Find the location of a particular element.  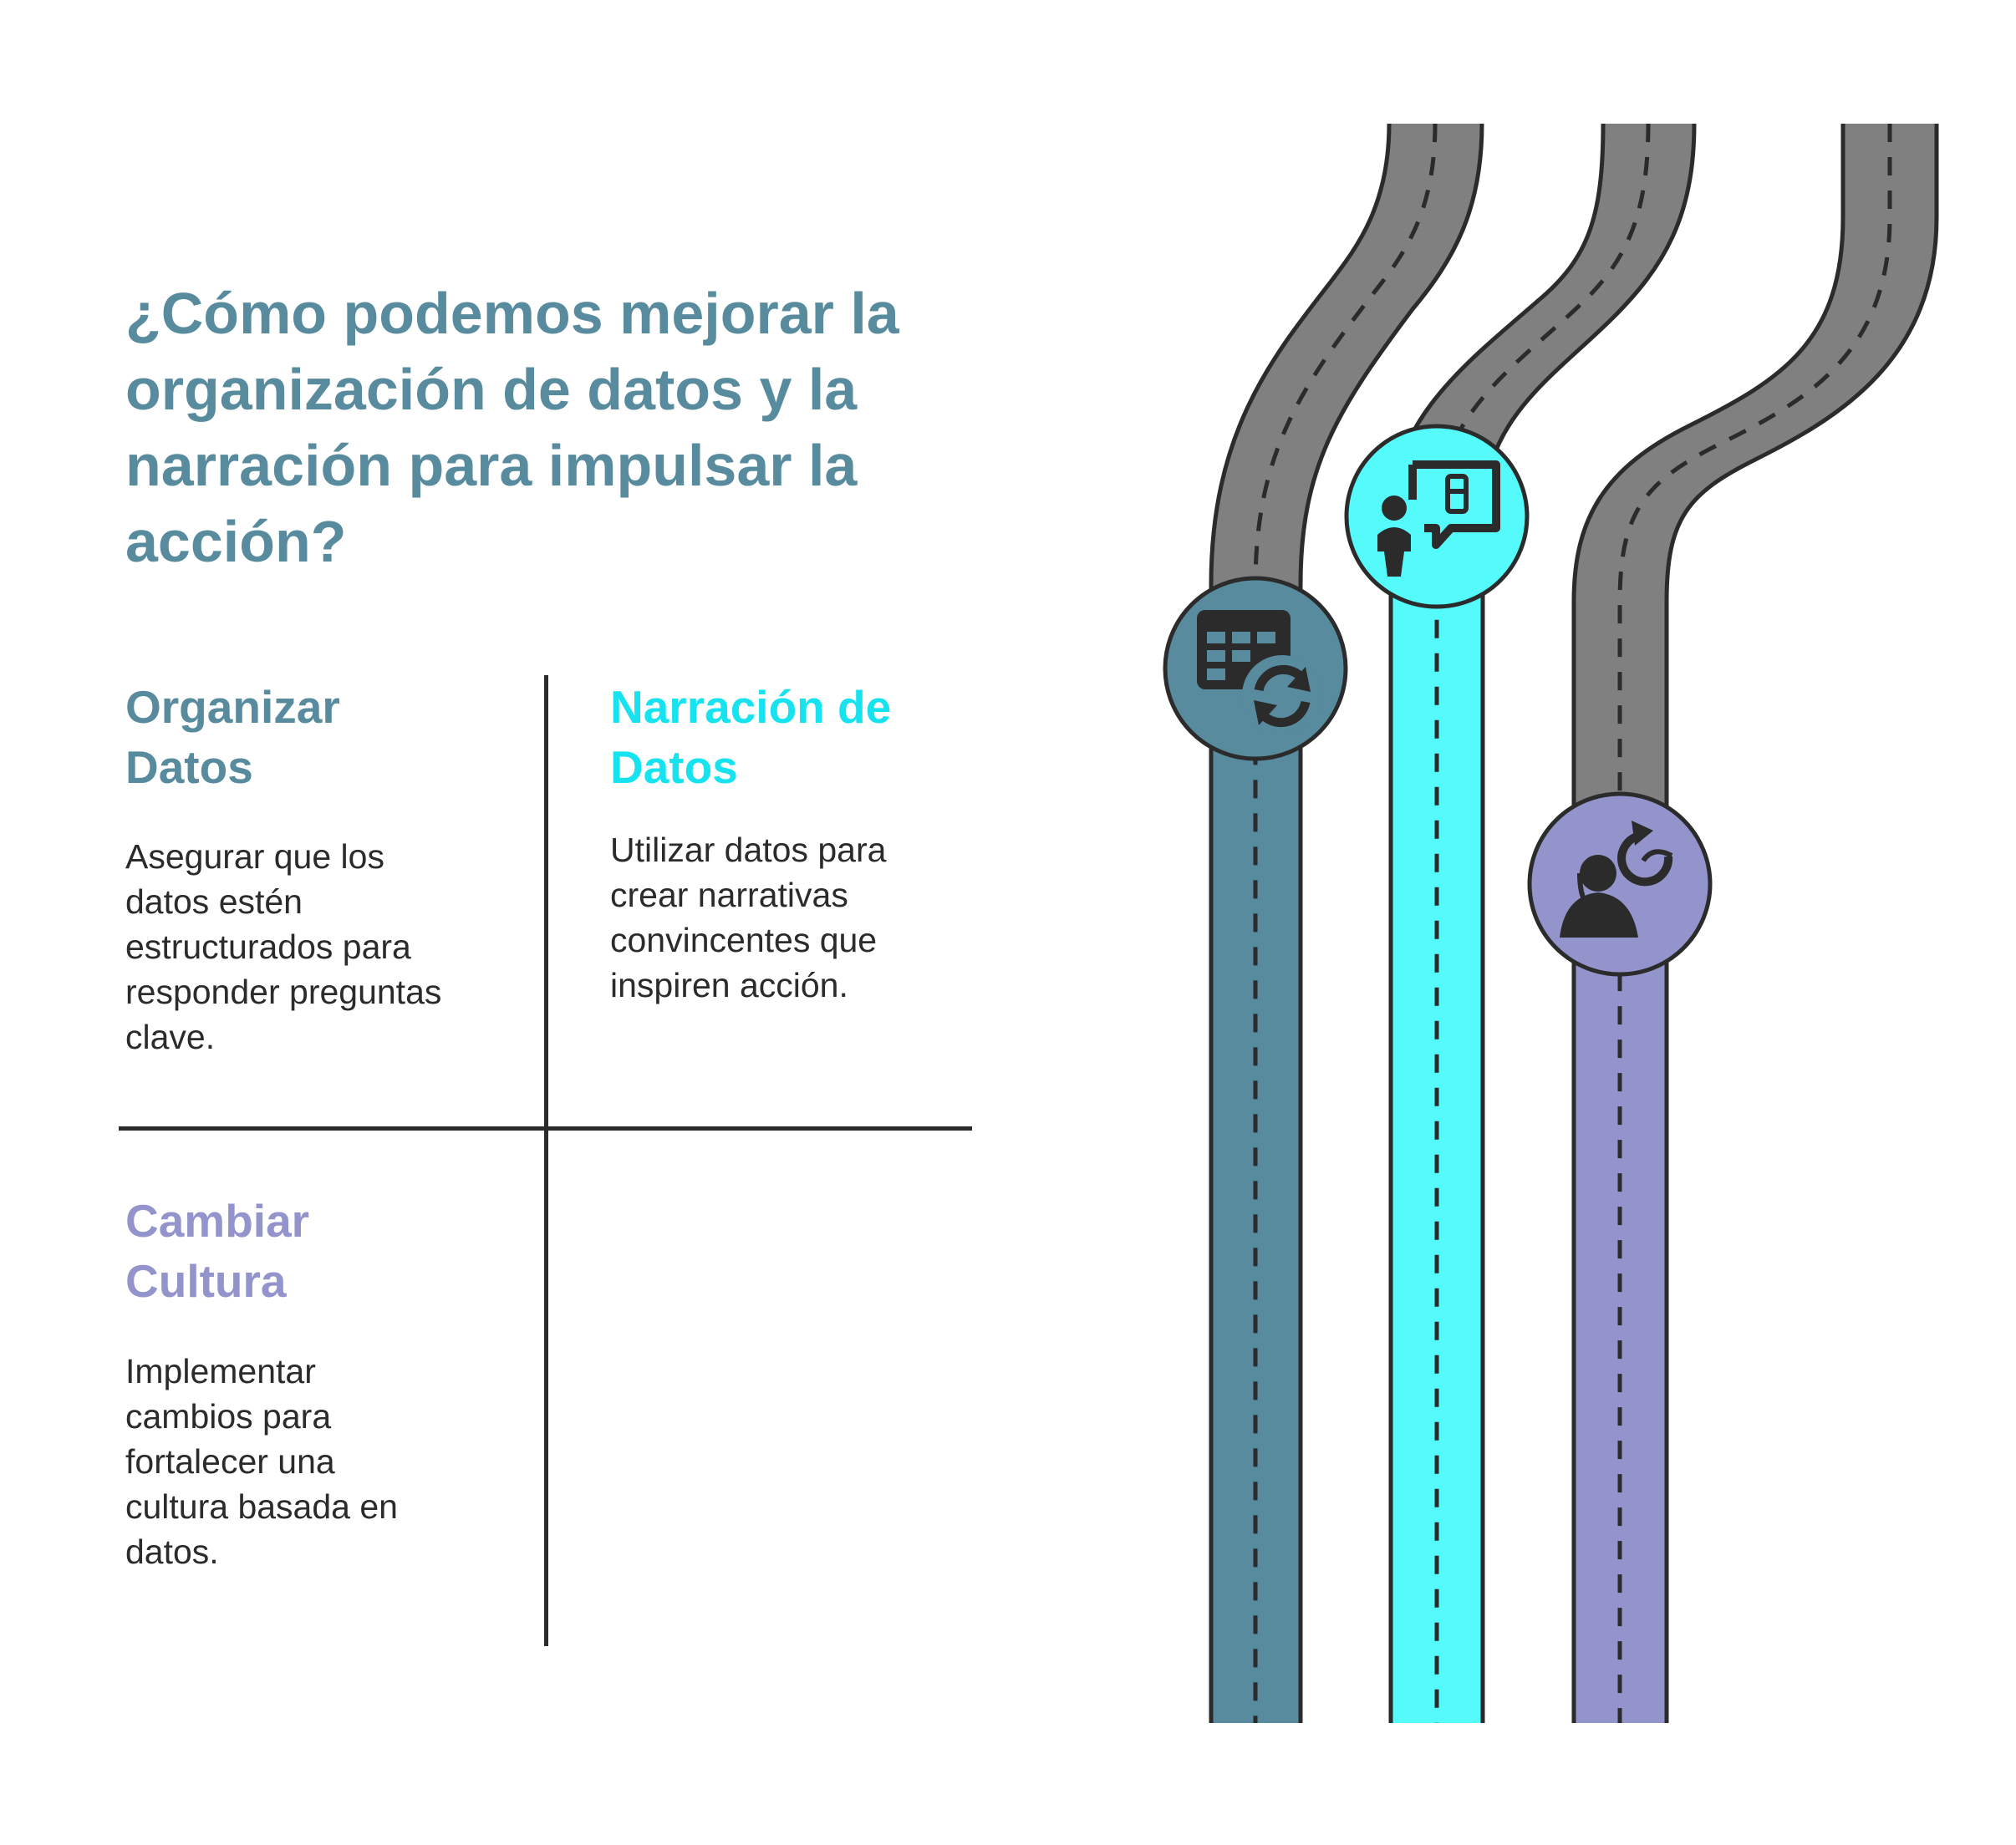

cell-organize-text-line: Asegurar que los is located at coordinates (254, 856).